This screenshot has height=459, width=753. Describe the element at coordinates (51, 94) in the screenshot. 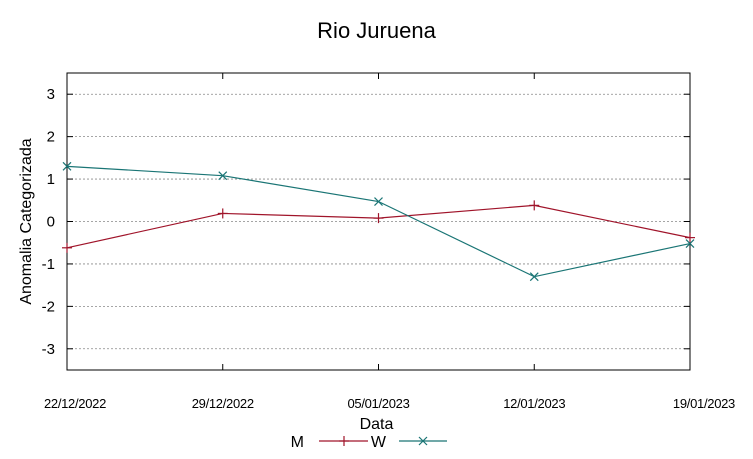

I see `y-tick-label: 3` at that location.